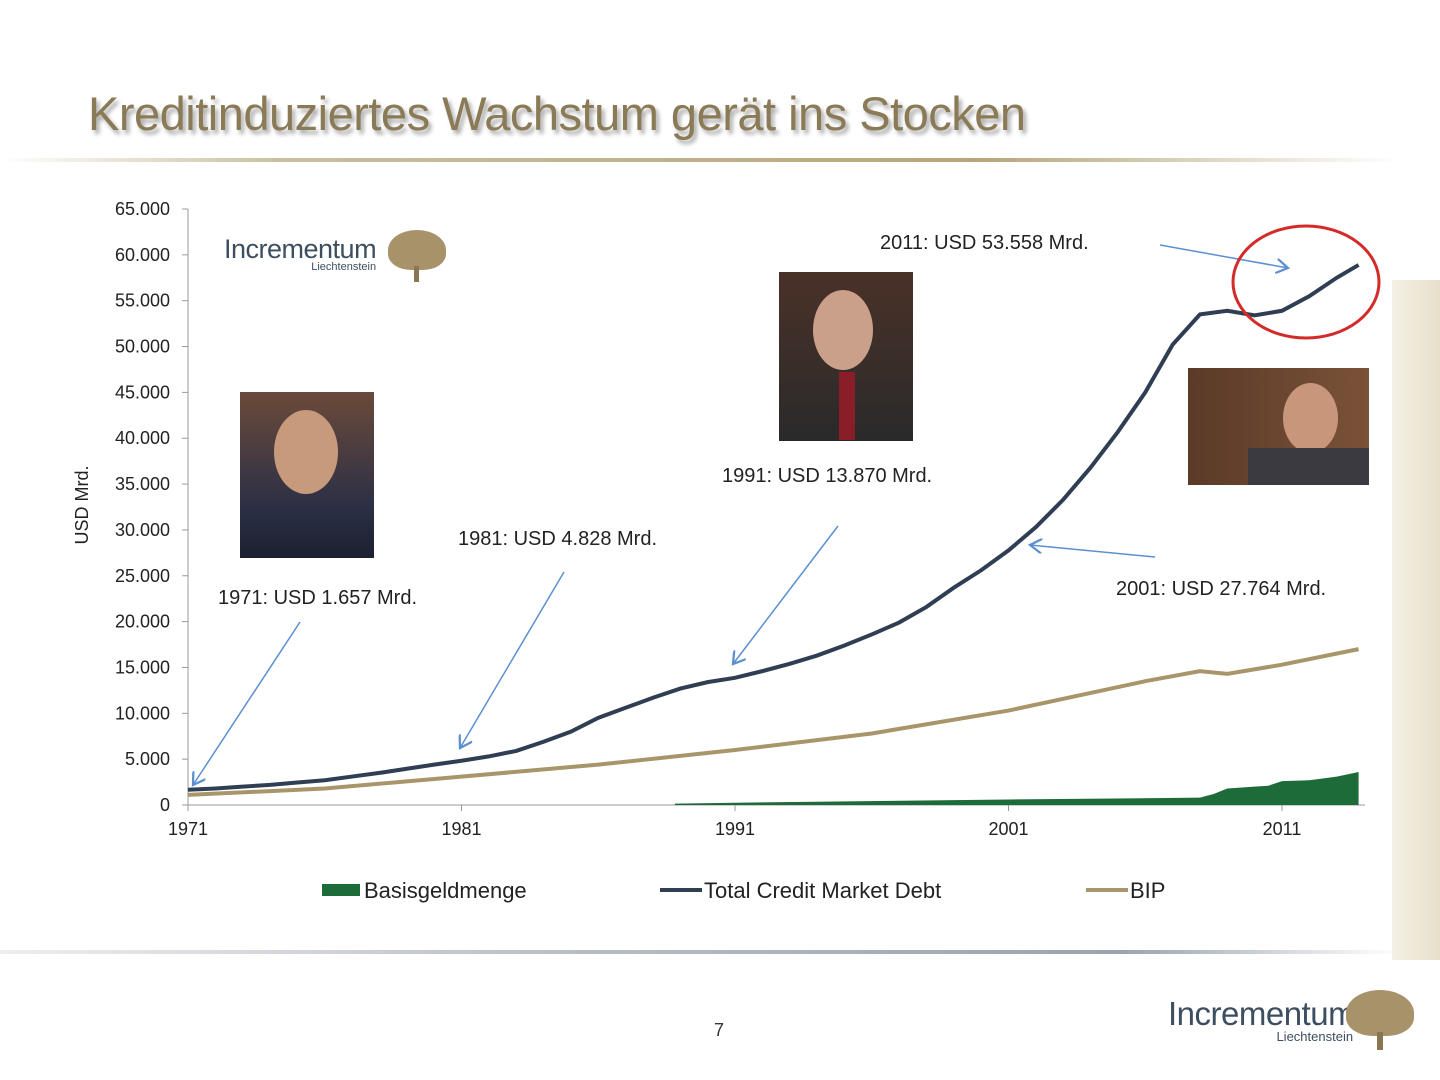 Image resolution: width=1440 pixels, height=1080 pixels. What do you see at coordinates (344, 267) in the screenshot?
I see `chart-logo-sub: Liechtenstein` at bounding box center [344, 267].